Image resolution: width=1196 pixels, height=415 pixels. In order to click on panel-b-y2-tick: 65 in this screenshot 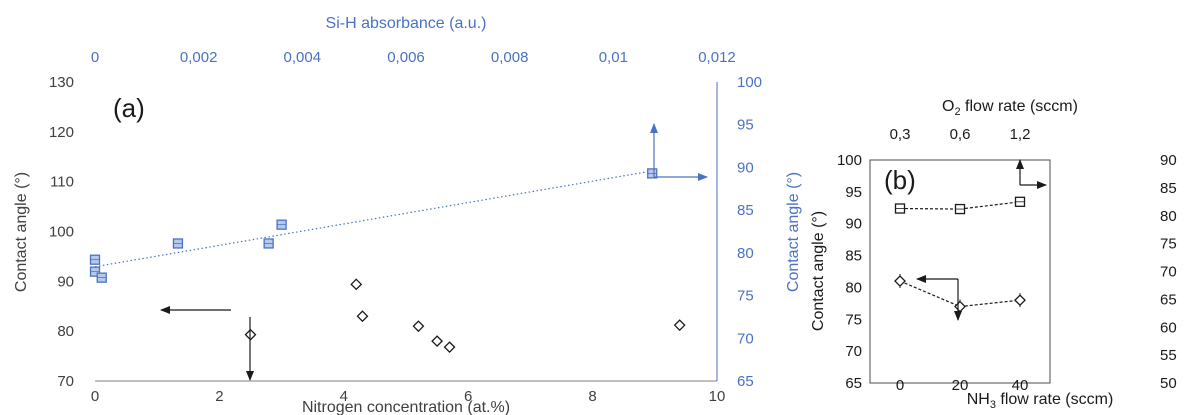, I will do `click(1168, 299)`.